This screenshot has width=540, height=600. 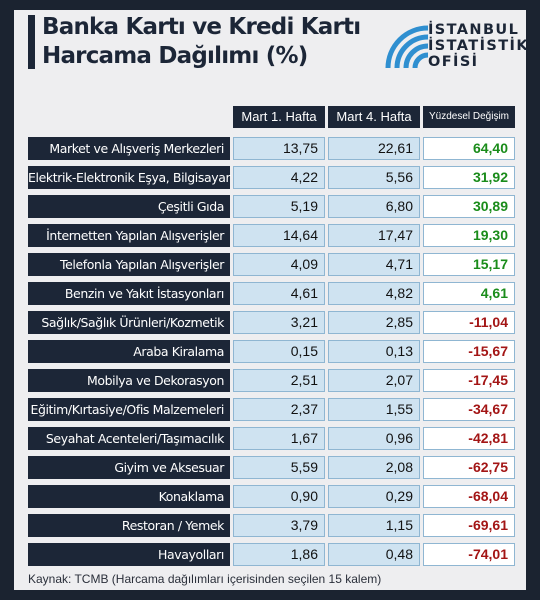 What do you see at coordinates (129, 438) in the screenshot?
I see `row-label: Seyahat Acenteleri/Taşımacılık` at bounding box center [129, 438].